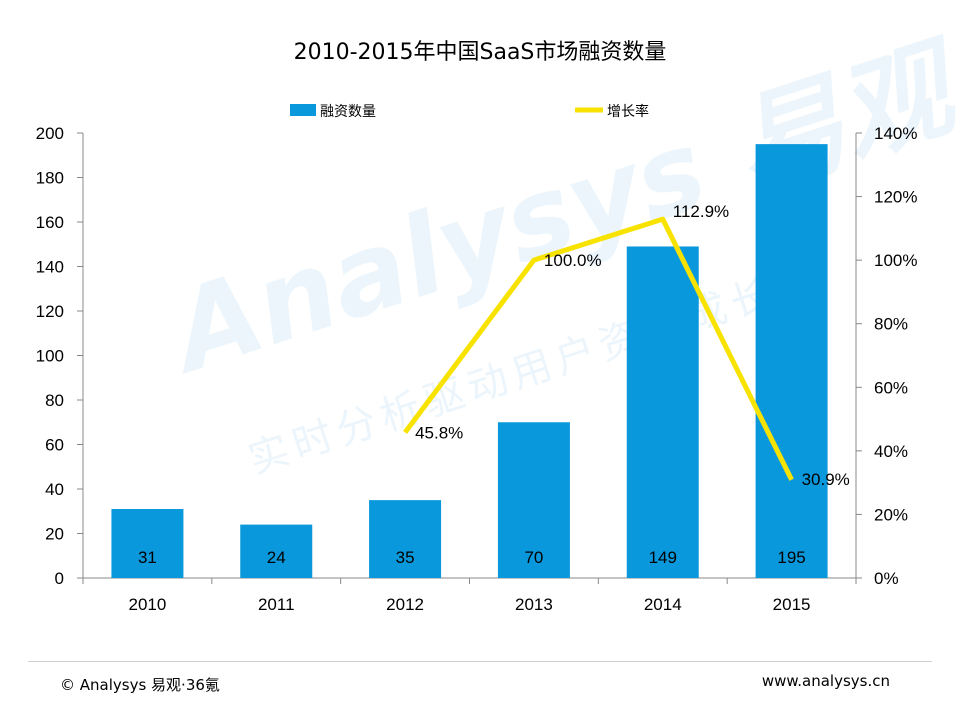 The height and width of the screenshot is (720, 960). What do you see at coordinates (54, 400) in the screenshot?
I see `left-tick-label: 80` at bounding box center [54, 400].